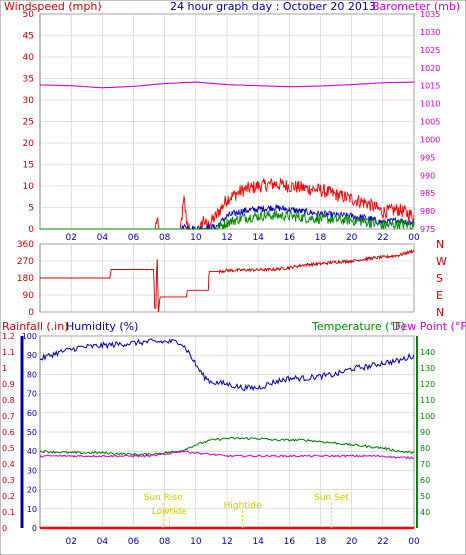 The width and height of the screenshot is (466, 555). I want to click on direction-degree-label: 0, so click(31, 313).